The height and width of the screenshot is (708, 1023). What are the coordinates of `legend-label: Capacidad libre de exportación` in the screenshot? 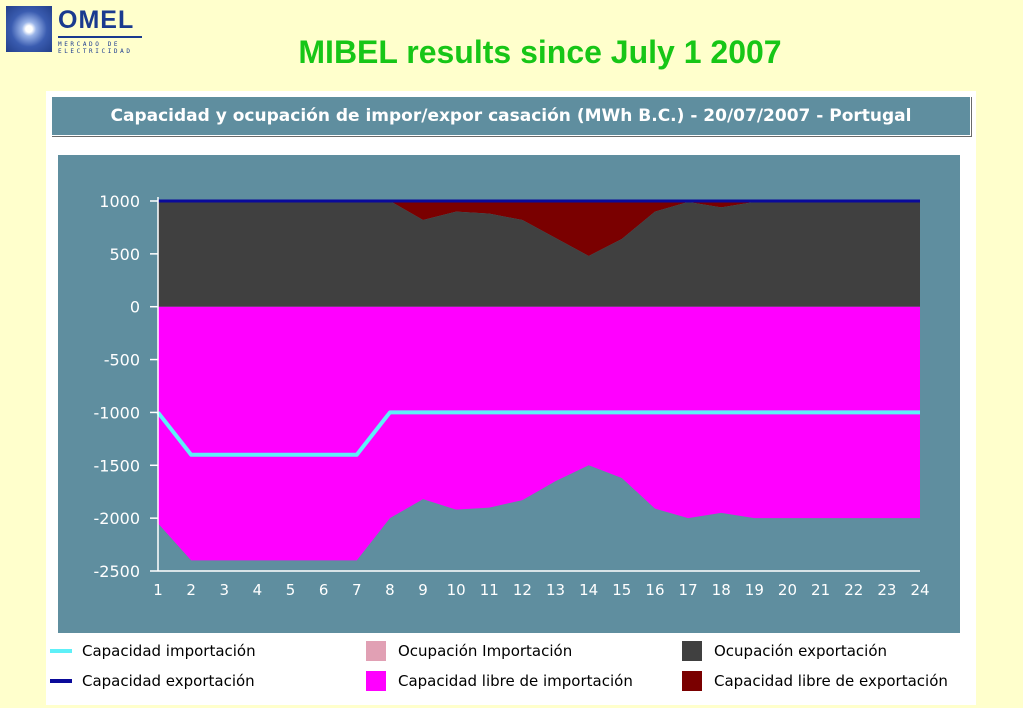 It's located at (831, 681).